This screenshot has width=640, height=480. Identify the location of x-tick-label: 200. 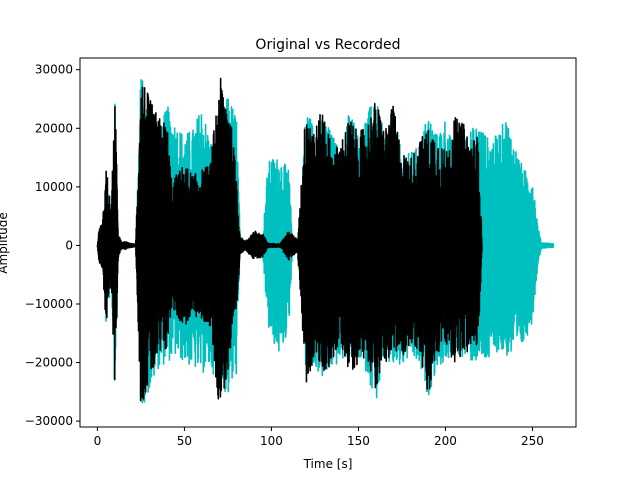
(445, 441).